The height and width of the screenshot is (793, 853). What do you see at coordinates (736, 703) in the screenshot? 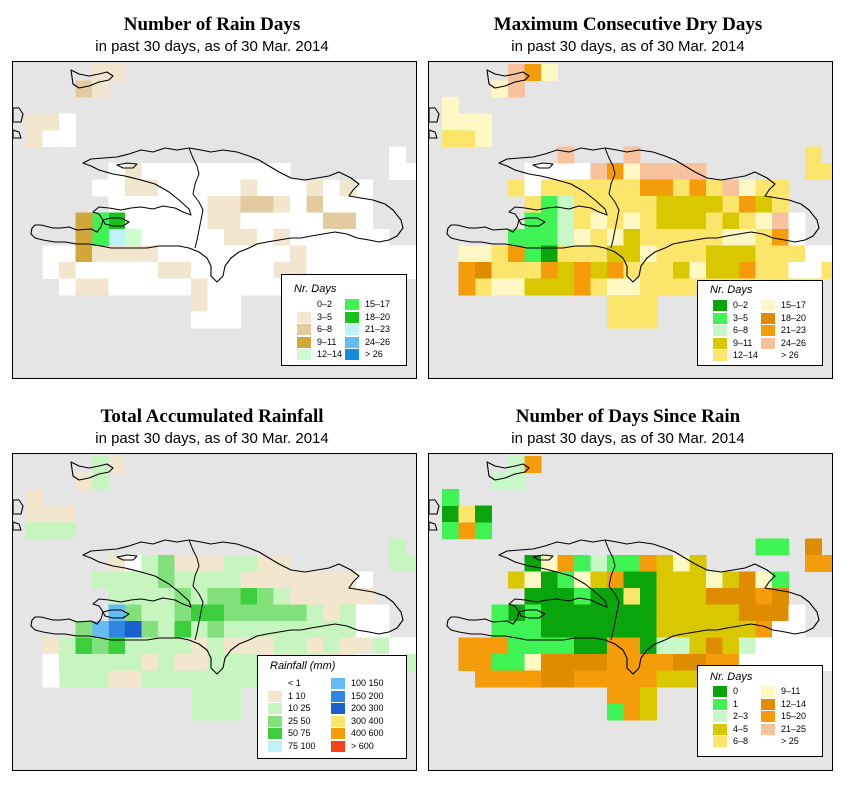
I see `legend-label: 1` at bounding box center [736, 703].